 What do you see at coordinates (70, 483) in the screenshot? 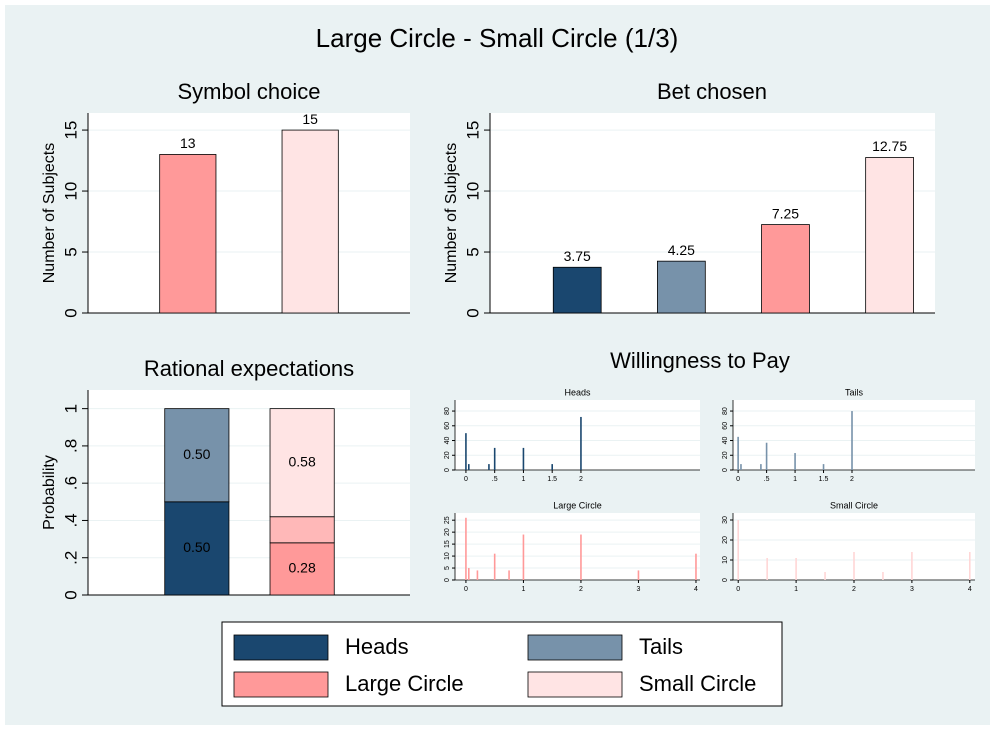
I see `y-tick-label: .6` at bounding box center [70, 483].